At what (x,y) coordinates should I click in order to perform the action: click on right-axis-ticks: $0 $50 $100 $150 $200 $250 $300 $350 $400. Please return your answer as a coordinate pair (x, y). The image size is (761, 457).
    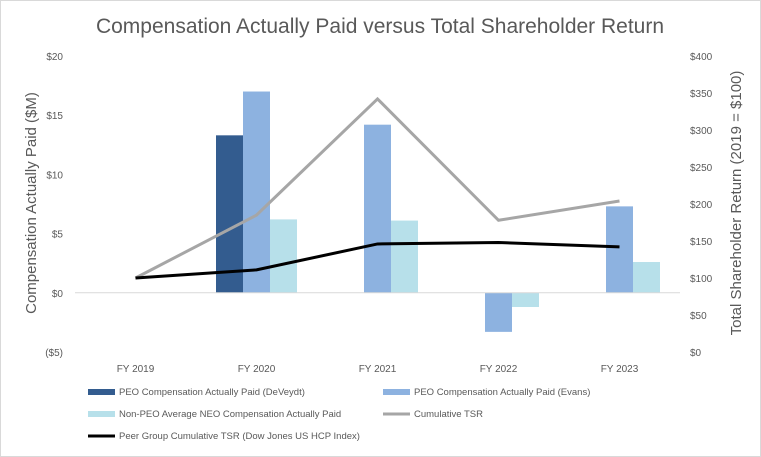
    Looking at the image, I should click on (701, 205).